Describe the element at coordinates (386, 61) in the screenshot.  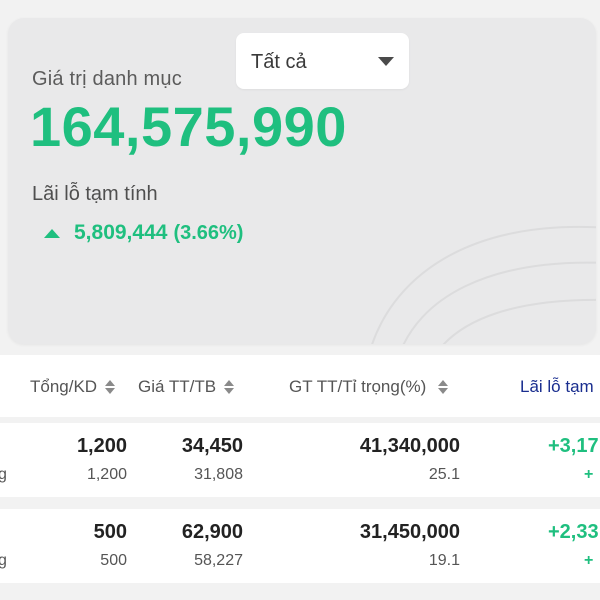
I see `chevron-down-icon` at that location.